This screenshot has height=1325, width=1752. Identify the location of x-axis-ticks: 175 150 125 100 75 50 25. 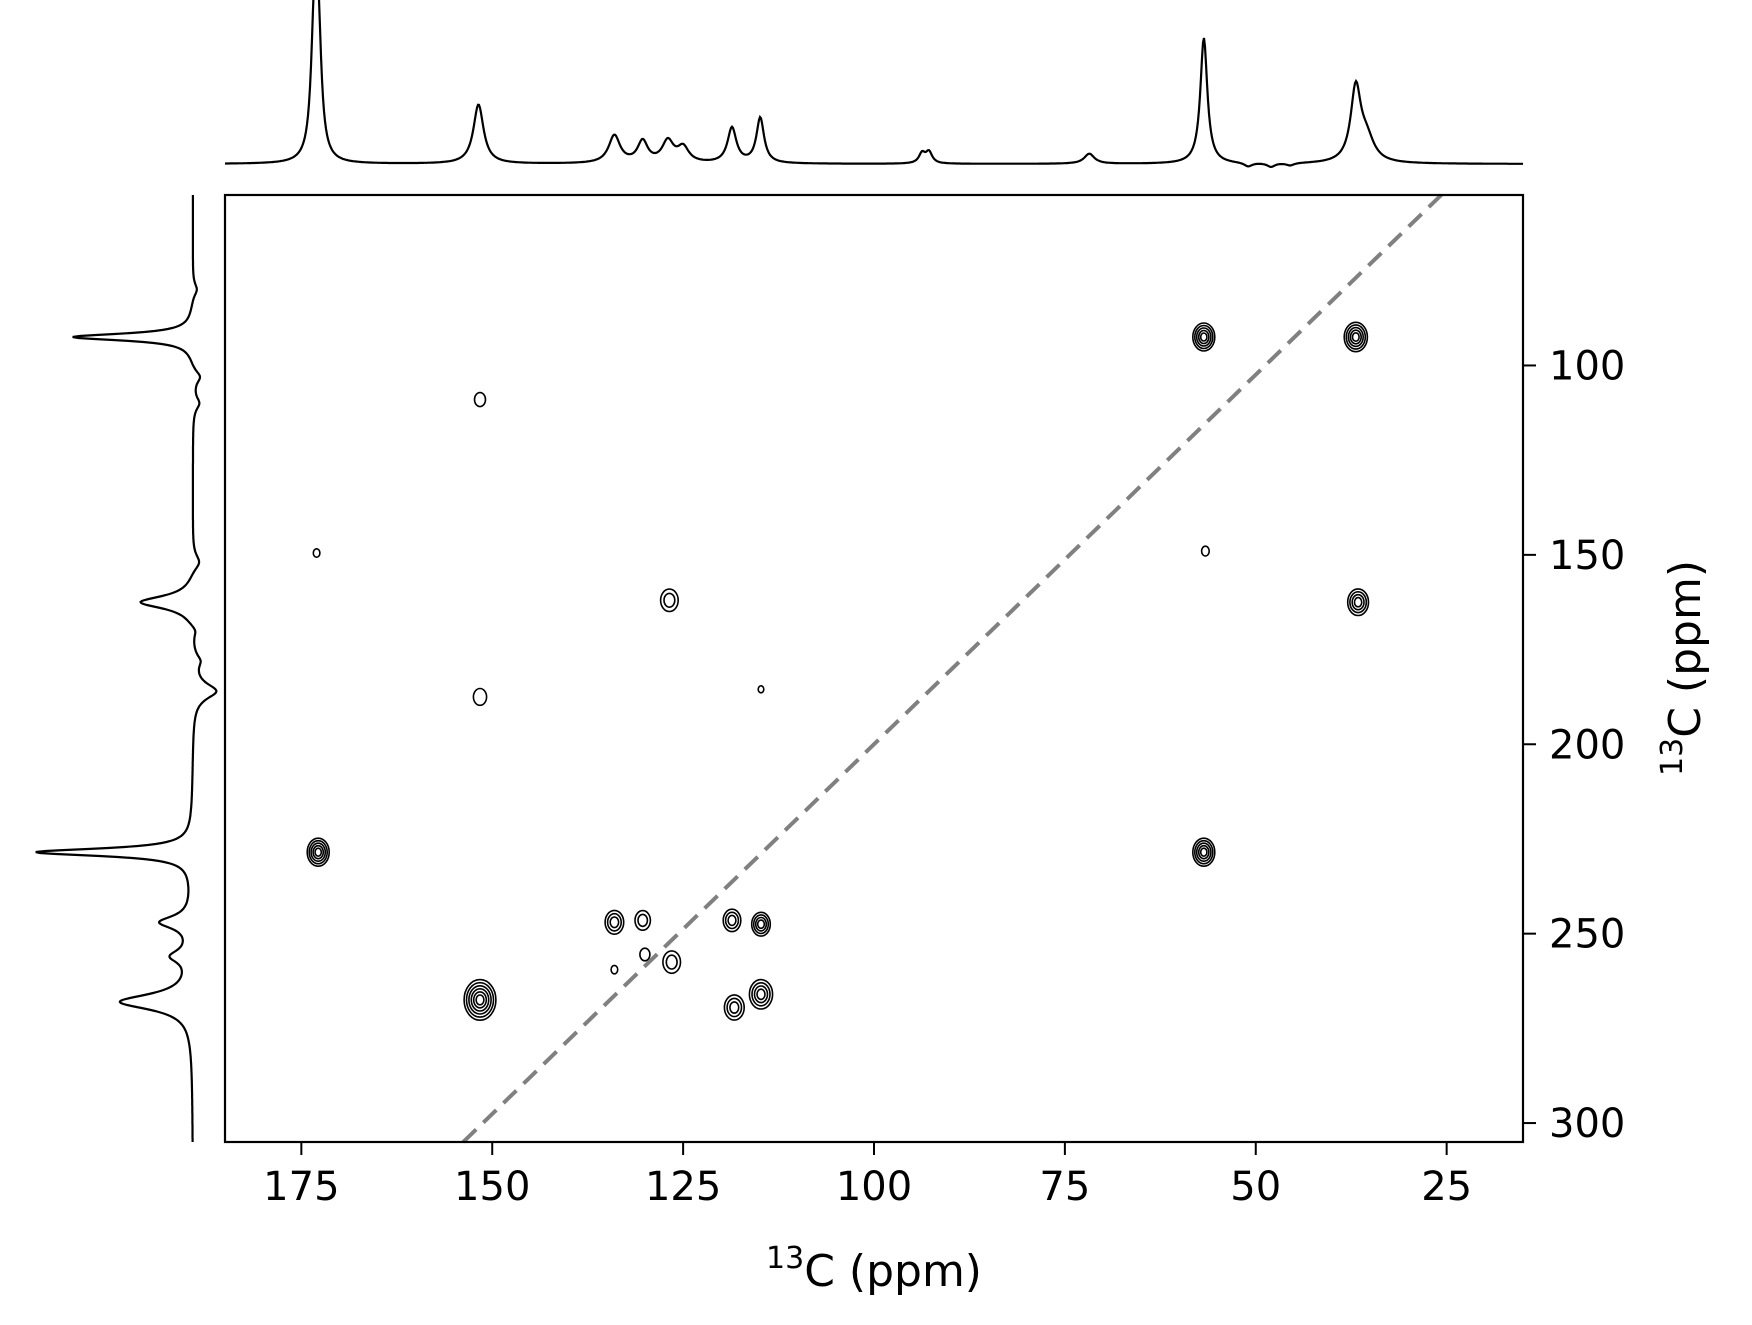
(867, 1176).